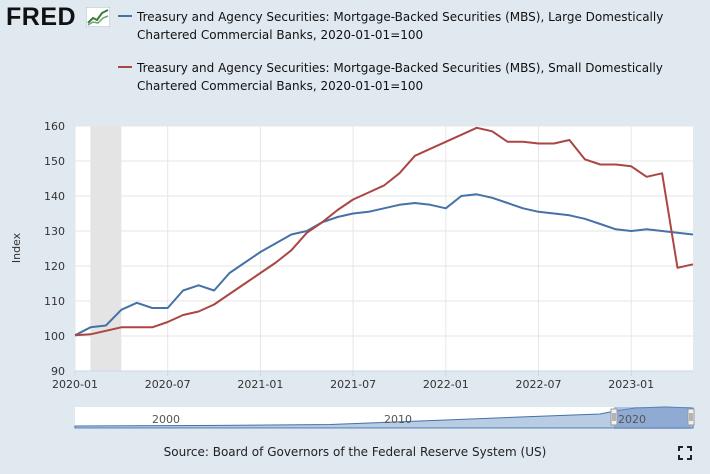  What do you see at coordinates (16, 247) in the screenshot?
I see `y-axis-label: Index` at bounding box center [16, 247].